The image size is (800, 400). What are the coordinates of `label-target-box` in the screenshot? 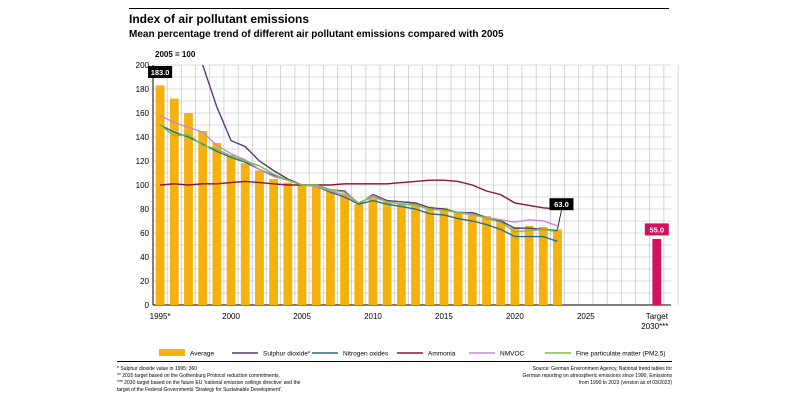 It's located at (656, 229).